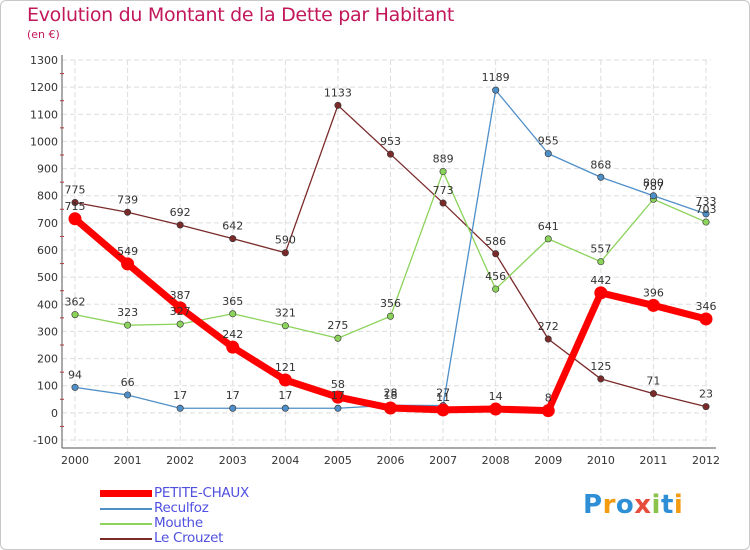 The width and height of the screenshot is (750, 550). I want to click on y-tick-label: 1200, so click(44, 87).